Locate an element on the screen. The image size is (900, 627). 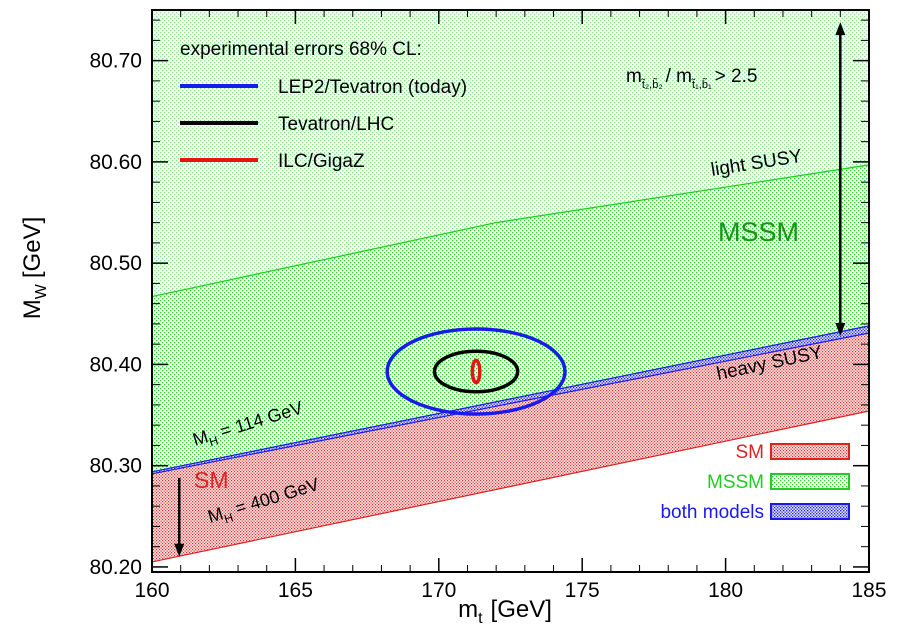
arrow-head-up is located at coordinates (840, 29).